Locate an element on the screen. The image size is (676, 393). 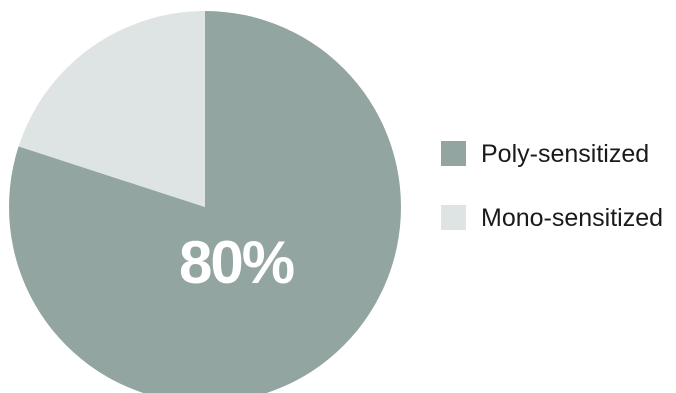
pie-labels: 80% is located at coordinates (237, 262).